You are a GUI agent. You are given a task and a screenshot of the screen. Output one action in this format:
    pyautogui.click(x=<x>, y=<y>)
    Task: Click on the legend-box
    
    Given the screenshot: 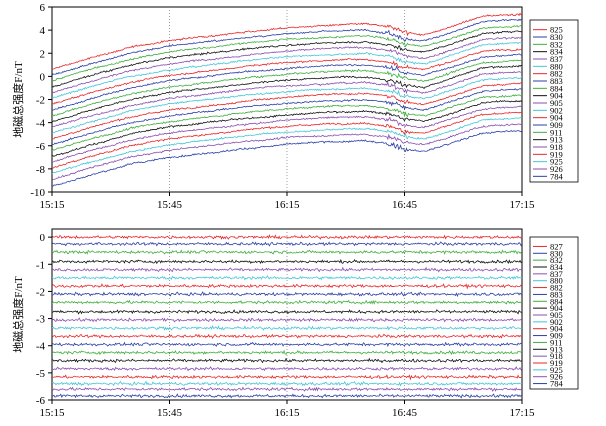 What is the action you would take?
    pyautogui.click(x=554, y=101)
    